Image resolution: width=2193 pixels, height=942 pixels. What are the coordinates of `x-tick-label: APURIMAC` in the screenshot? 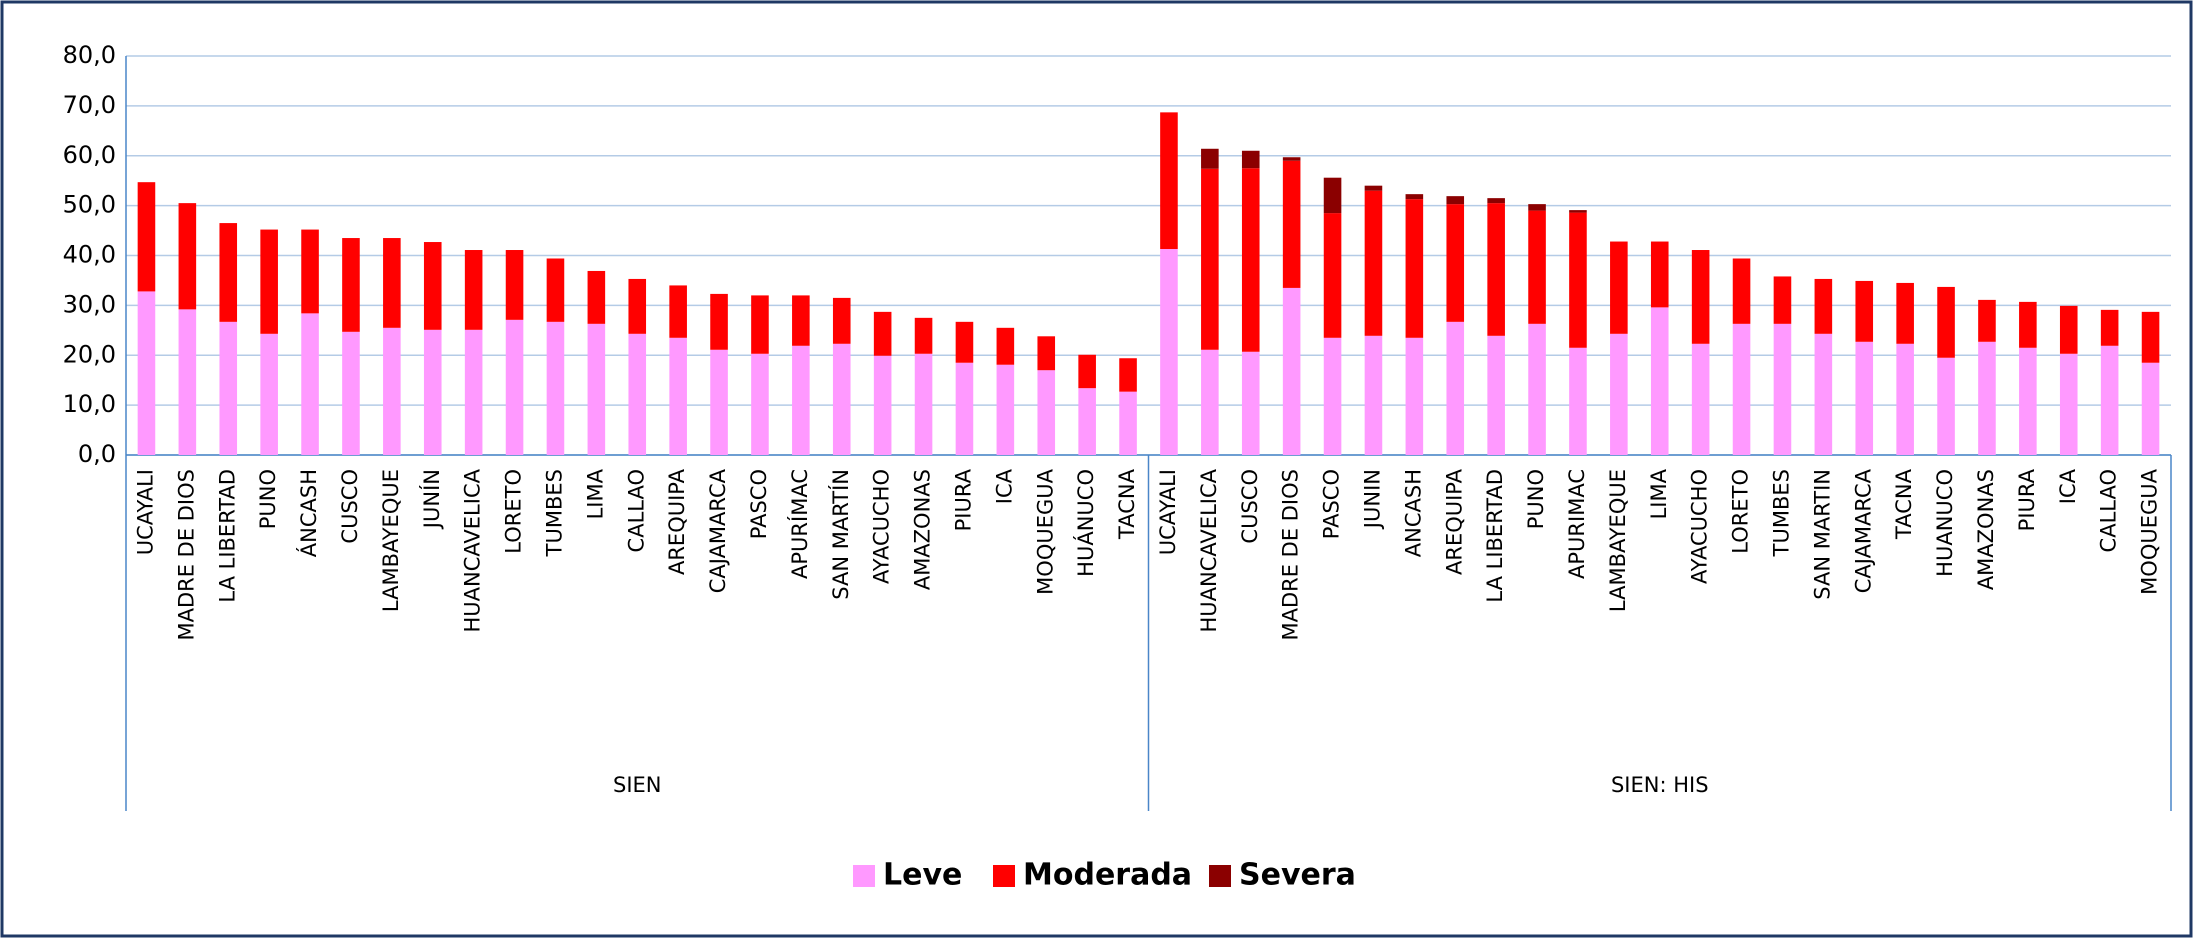 It's located at (1577, 524).